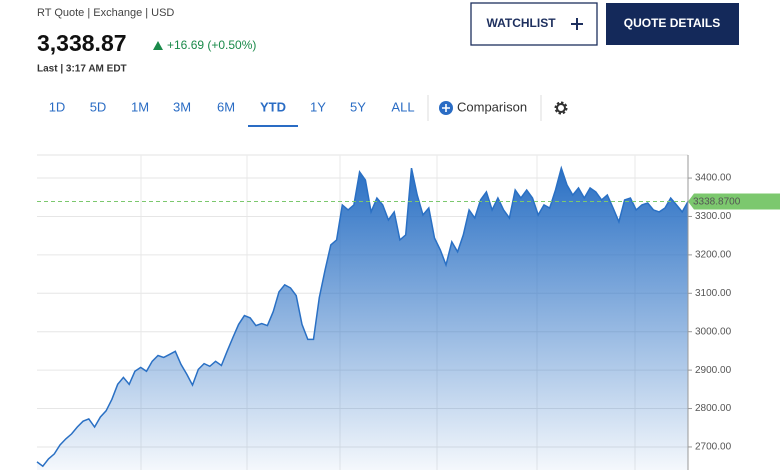 The height and width of the screenshot is (470, 780). What do you see at coordinates (57, 106) in the screenshot?
I see `tab: 1D` at bounding box center [57, 106].